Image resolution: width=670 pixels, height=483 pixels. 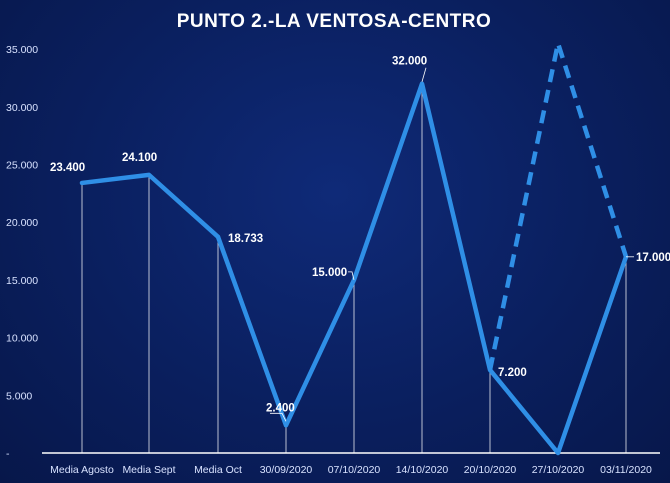 What do you see at coordinates (280, 408) in the screenshot?
I see `data-label: 2.400` at bounding box center [280, 408].